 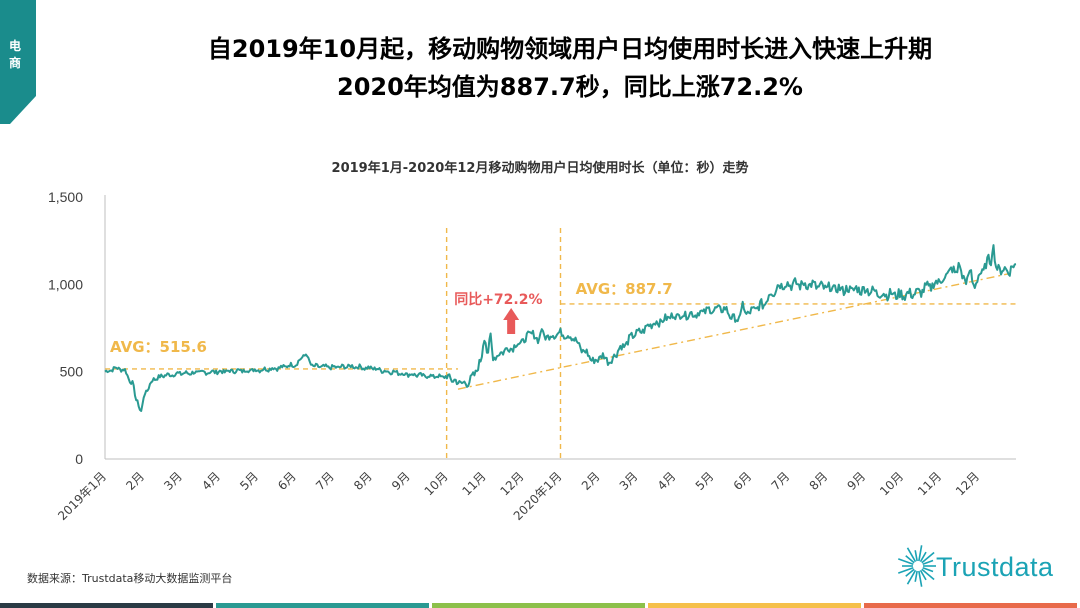 I want to click on y-tick-label: 500, so click(x=72, y=372).